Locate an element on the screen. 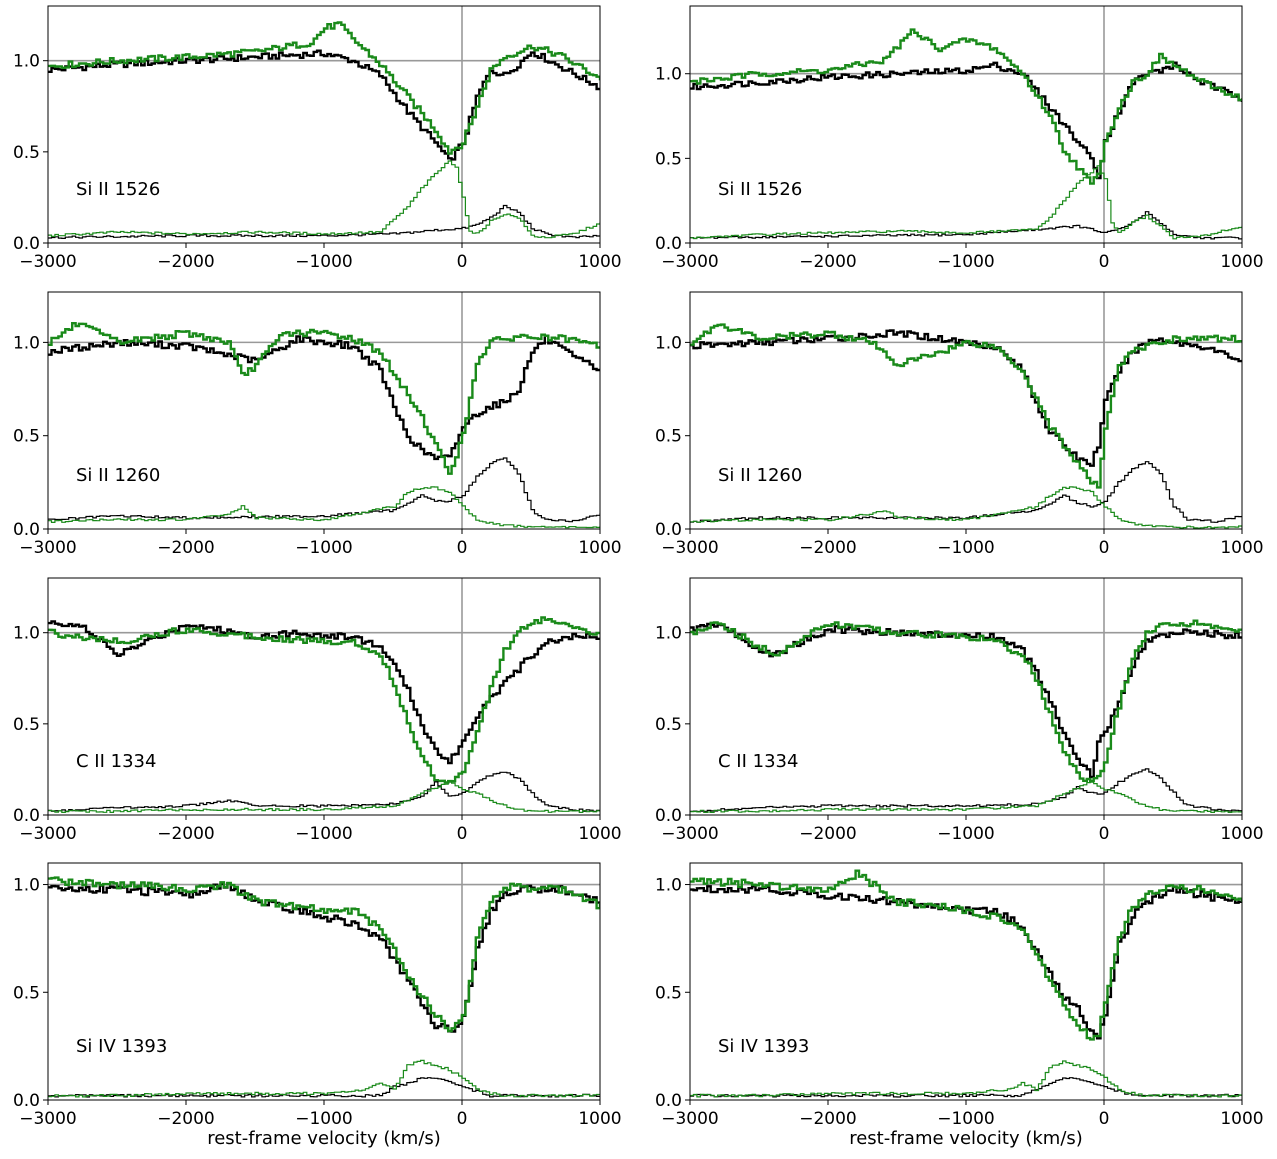  panel-2: −3000 −2000 −1000 0 1000 0.0 0.5 1.0 Si II 1526 is located at coordinates (959, 138).